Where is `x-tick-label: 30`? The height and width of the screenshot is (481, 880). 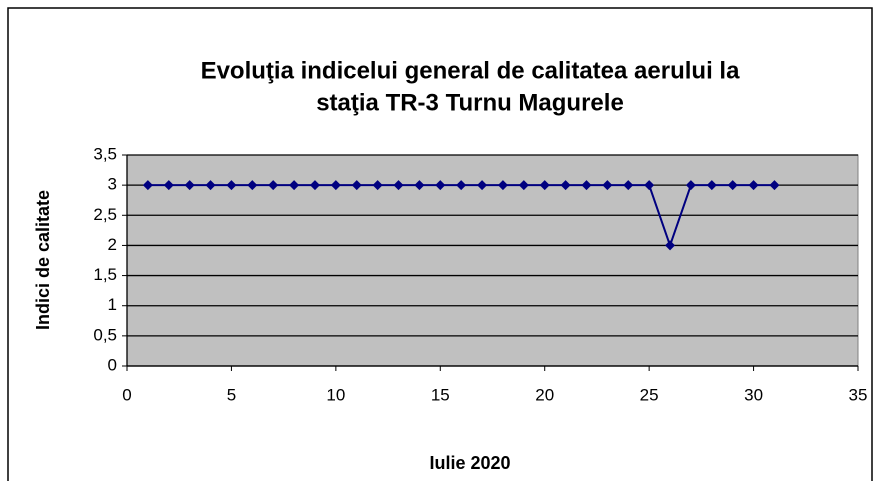 x-tick-label: 30 is located at coordinates (753, 394).